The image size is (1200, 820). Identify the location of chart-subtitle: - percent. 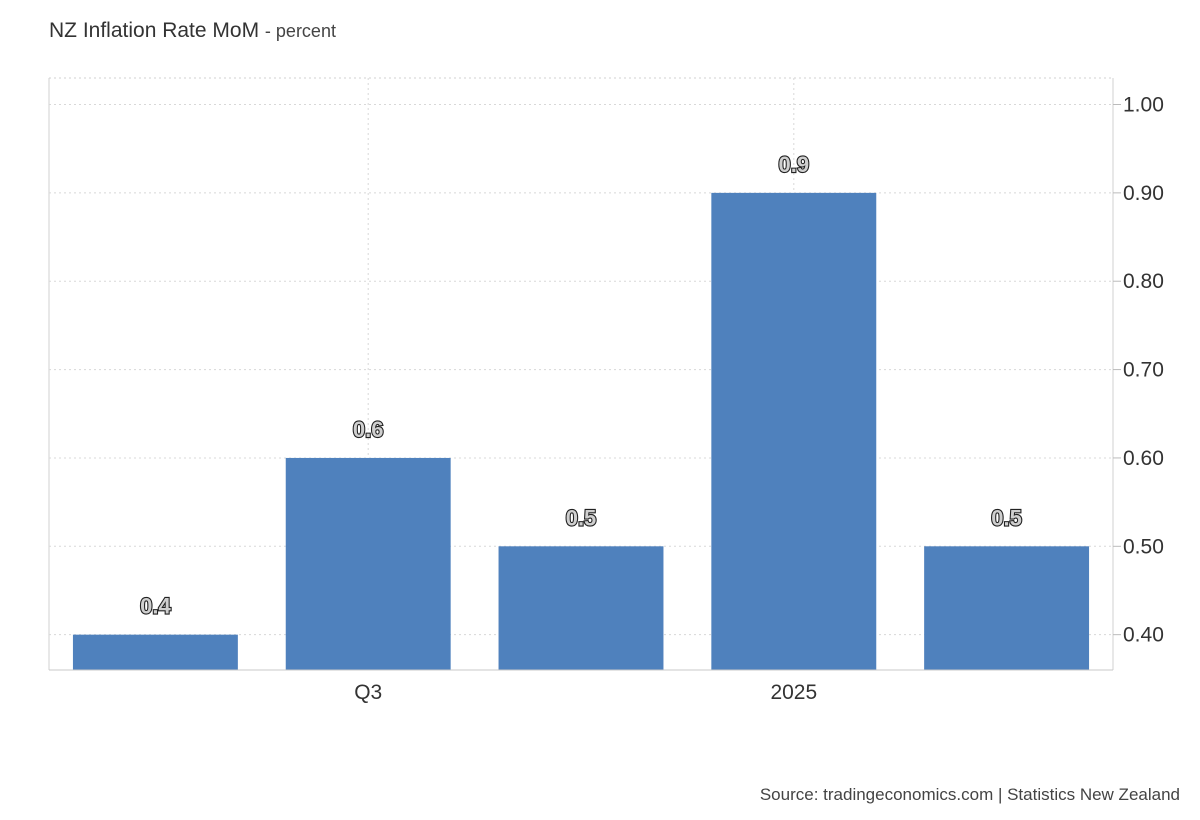
(300, 31).